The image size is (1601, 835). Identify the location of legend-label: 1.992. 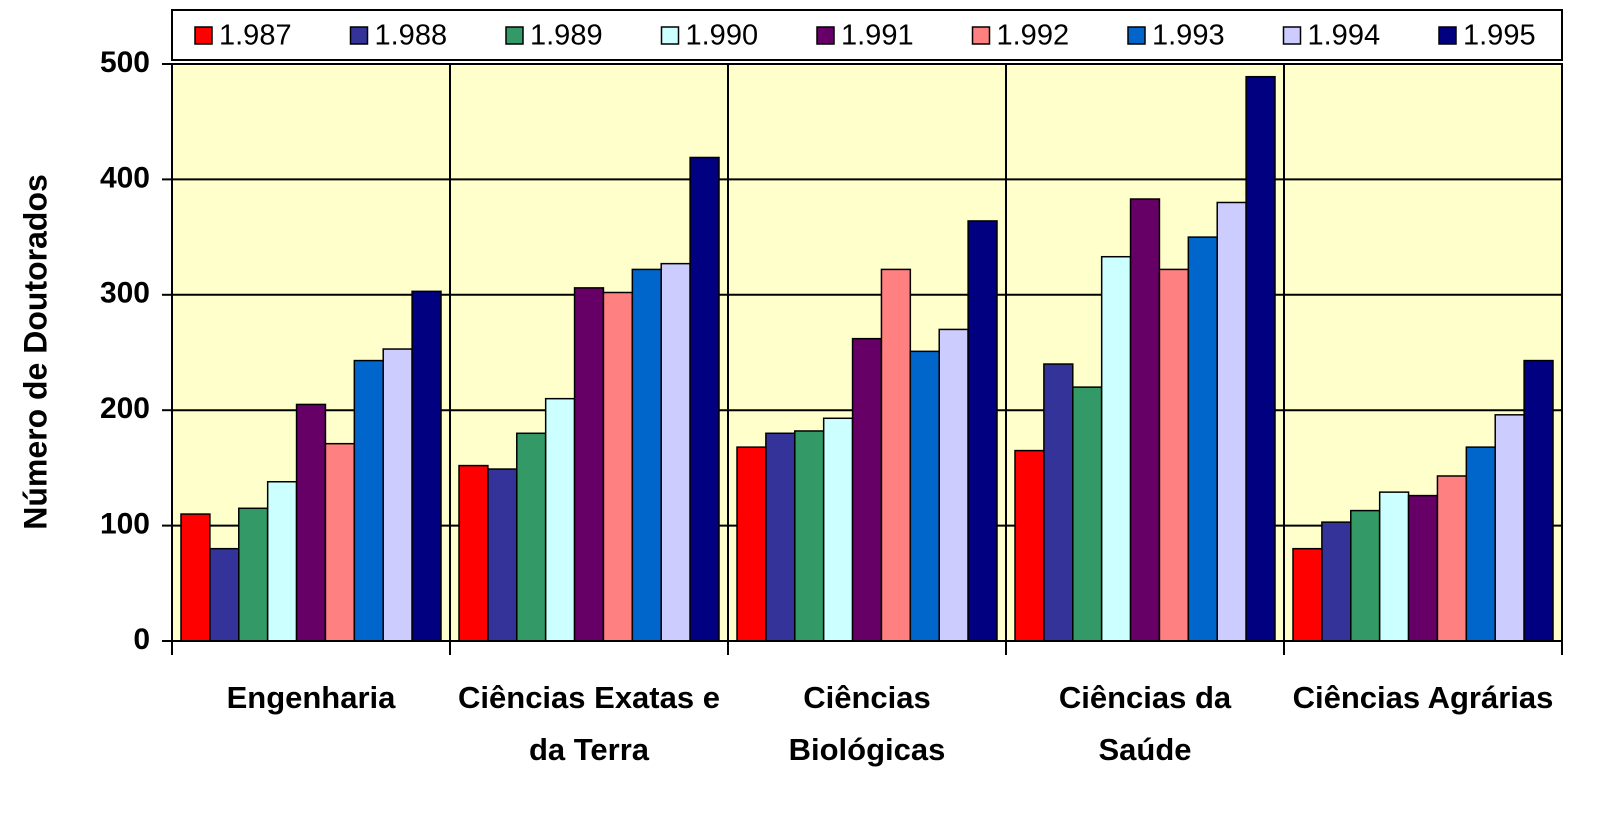
(1033, 36).